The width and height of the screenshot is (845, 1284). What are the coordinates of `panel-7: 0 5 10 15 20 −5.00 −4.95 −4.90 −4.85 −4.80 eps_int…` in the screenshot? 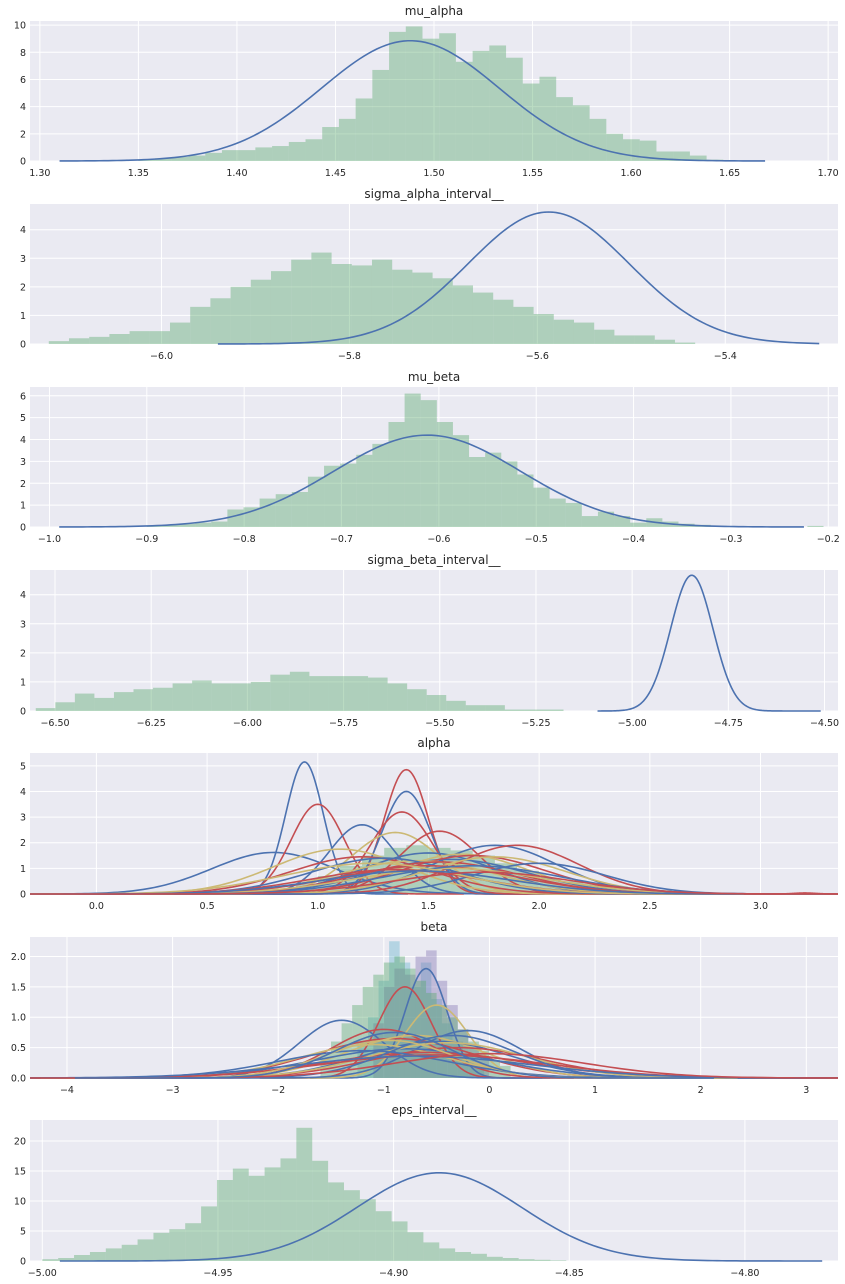 It's located at (426, 1191).